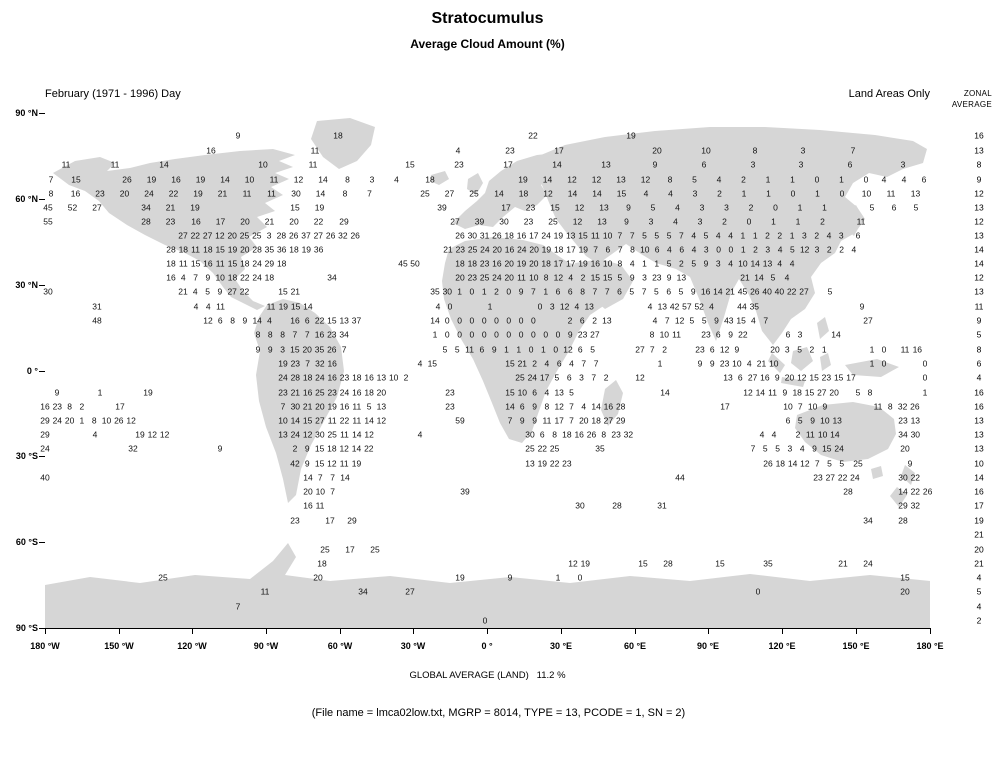 The image size is (997, 760). Describe the element at coordinates (295, 377) in the screenshot. I see `grid-value: 28` at that location.